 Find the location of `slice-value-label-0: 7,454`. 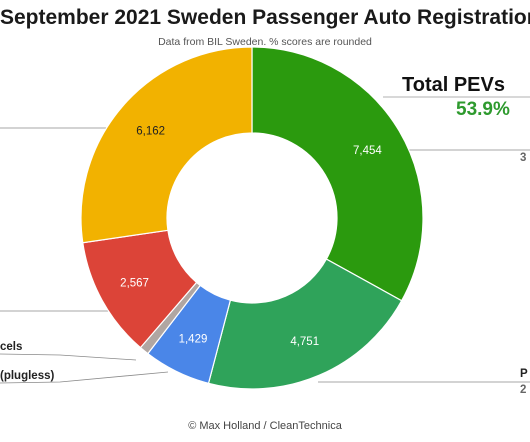

slice-value-label-0: 7,454 is located at coordinates (367, 151).